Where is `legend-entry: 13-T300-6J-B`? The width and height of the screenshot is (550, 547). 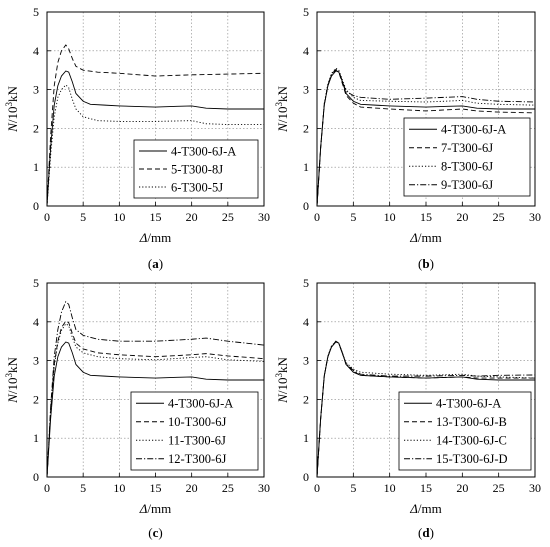 legend-entry: 13-T300-6J-B is located at coordinates (471, 422).